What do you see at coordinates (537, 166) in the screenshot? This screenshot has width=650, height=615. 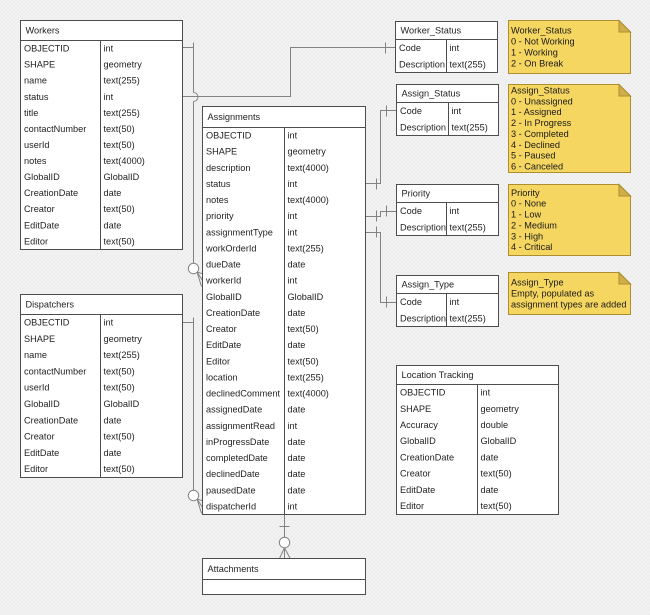 I see `svg-text: 6 - Canceled` at bounding box center [537, 166].